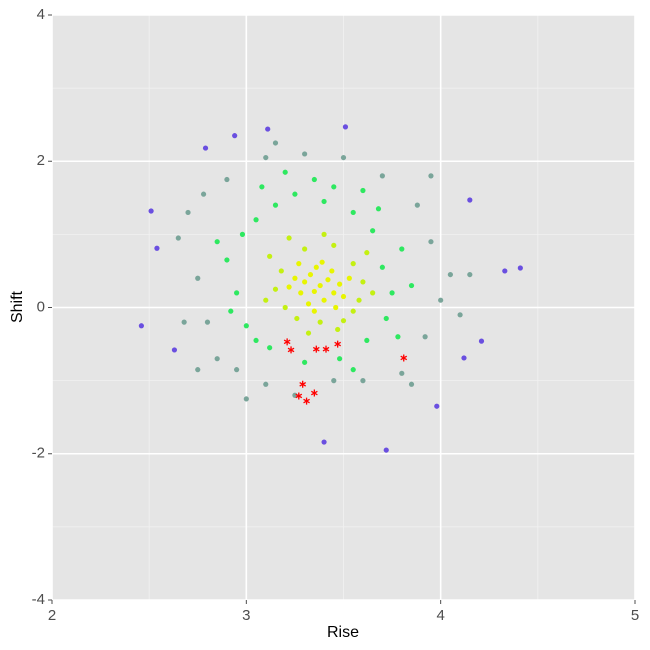 The image size is (650, 650). What do you see at coordinates (440, 615) in the screenshot?
I see `x-tick-label: 4` at bounding box center [440, 615].